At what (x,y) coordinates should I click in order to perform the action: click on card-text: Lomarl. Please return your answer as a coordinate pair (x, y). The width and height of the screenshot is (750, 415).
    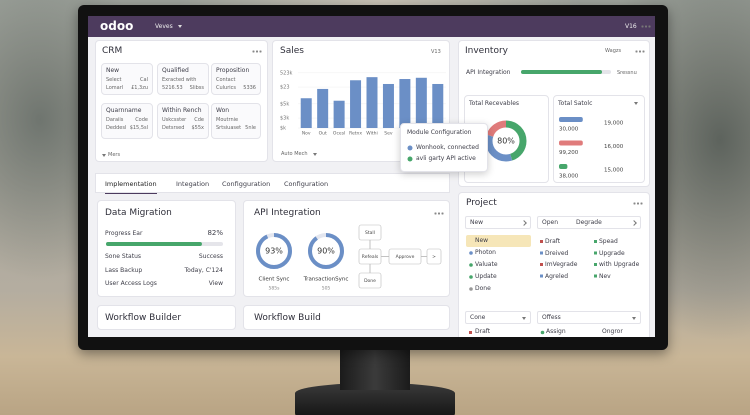
    Looking at the image, I should click on (115, 88).